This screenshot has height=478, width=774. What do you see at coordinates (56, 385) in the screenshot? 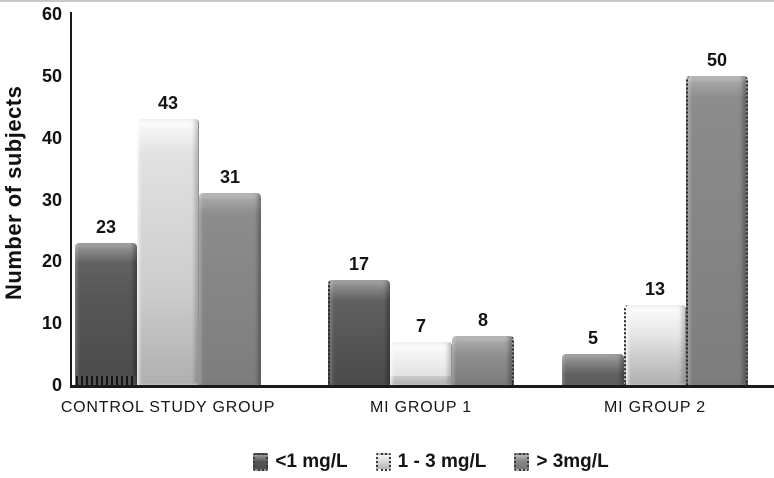
I see `y-tick-label: 0` at bounding box center [56, 385].